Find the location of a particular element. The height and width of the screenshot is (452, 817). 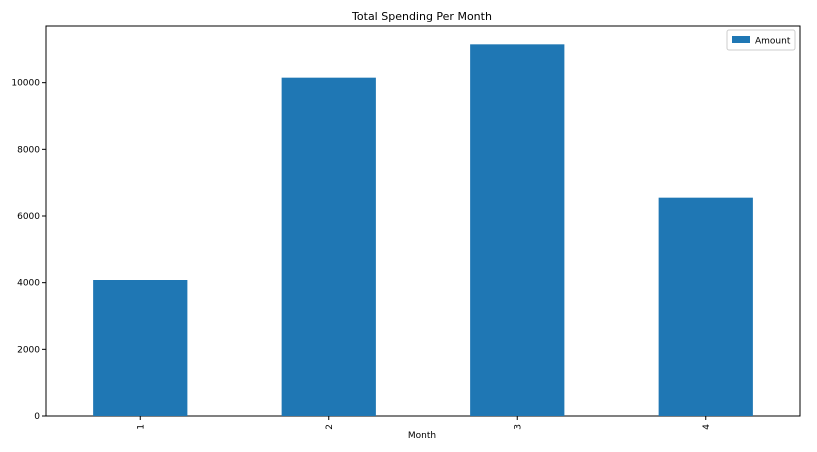

x-axis-label: Month is located at coordinates (422, 436).